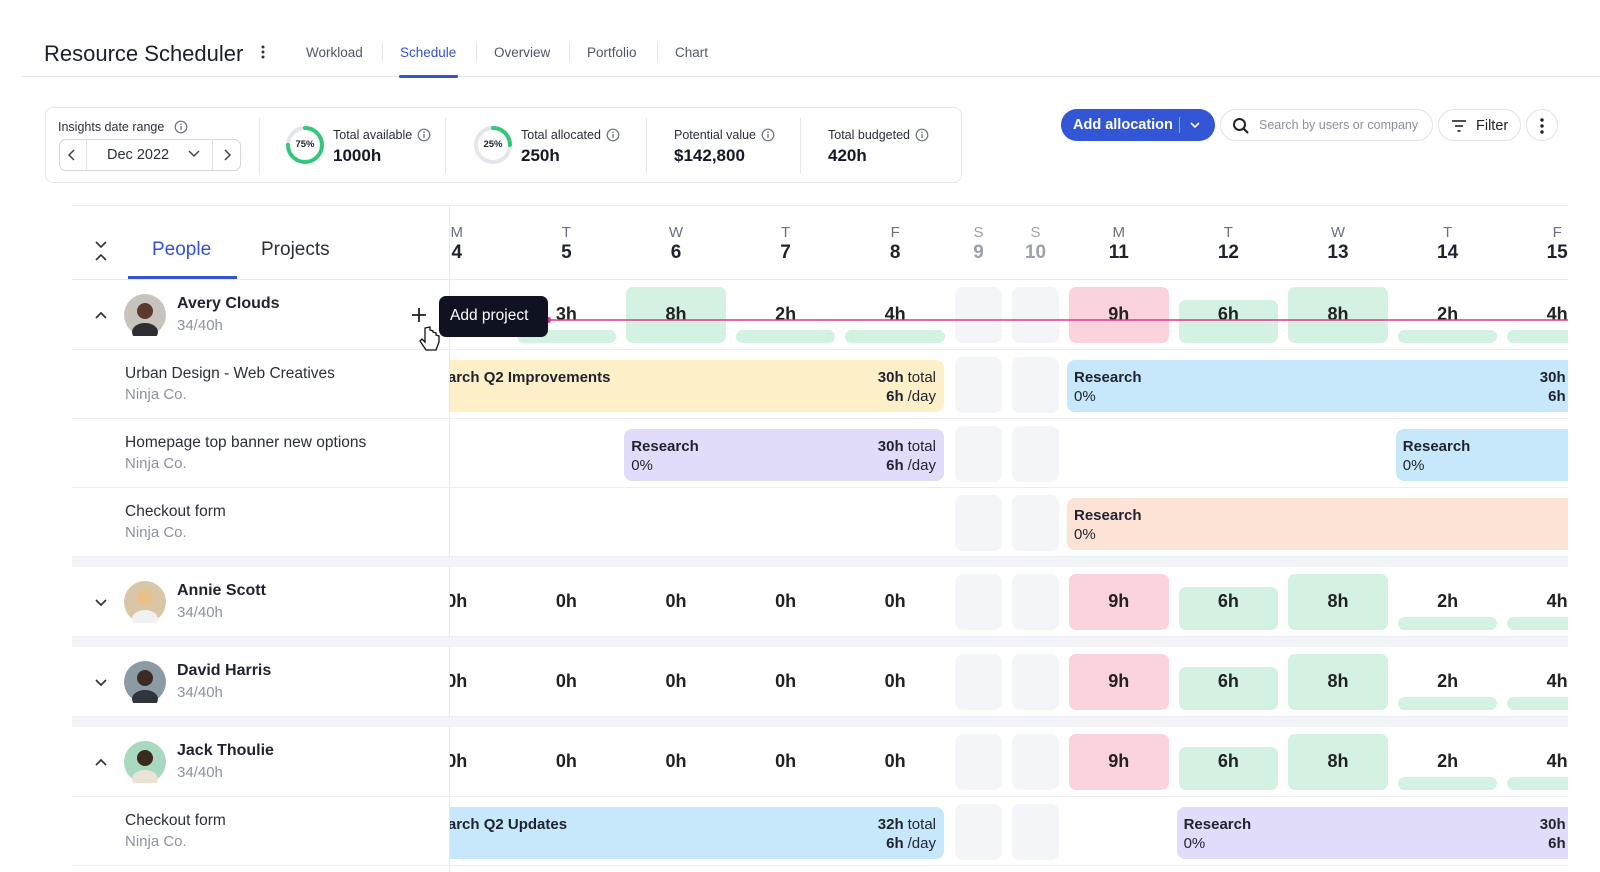 This screenshot has height=872, width=1600. What do you see at coordinates (156, 841) in the screenshot?
I see `project-company: Ninja Co.` at bounding box center [156, 841].